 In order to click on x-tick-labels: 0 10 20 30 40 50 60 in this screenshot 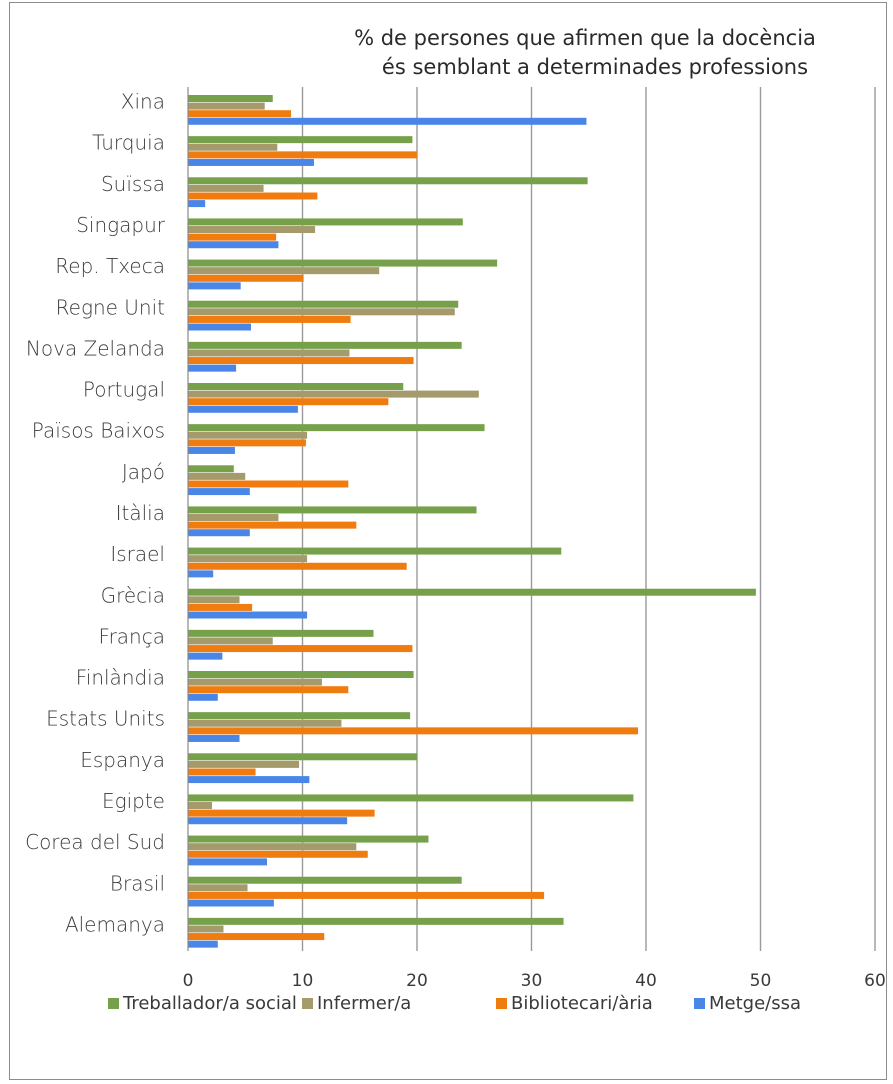, I will do `click(534, 981)`.